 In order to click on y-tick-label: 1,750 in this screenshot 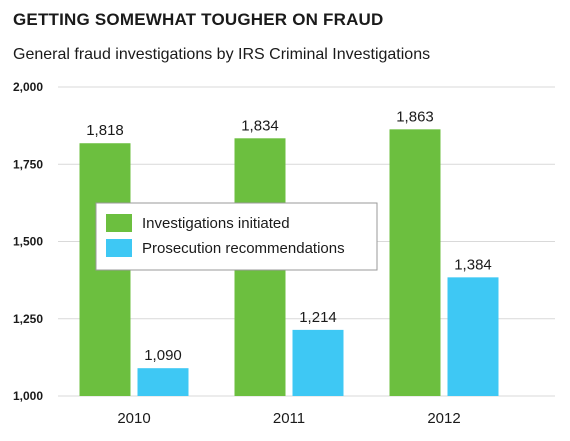, I will do `click(28, 164)`.